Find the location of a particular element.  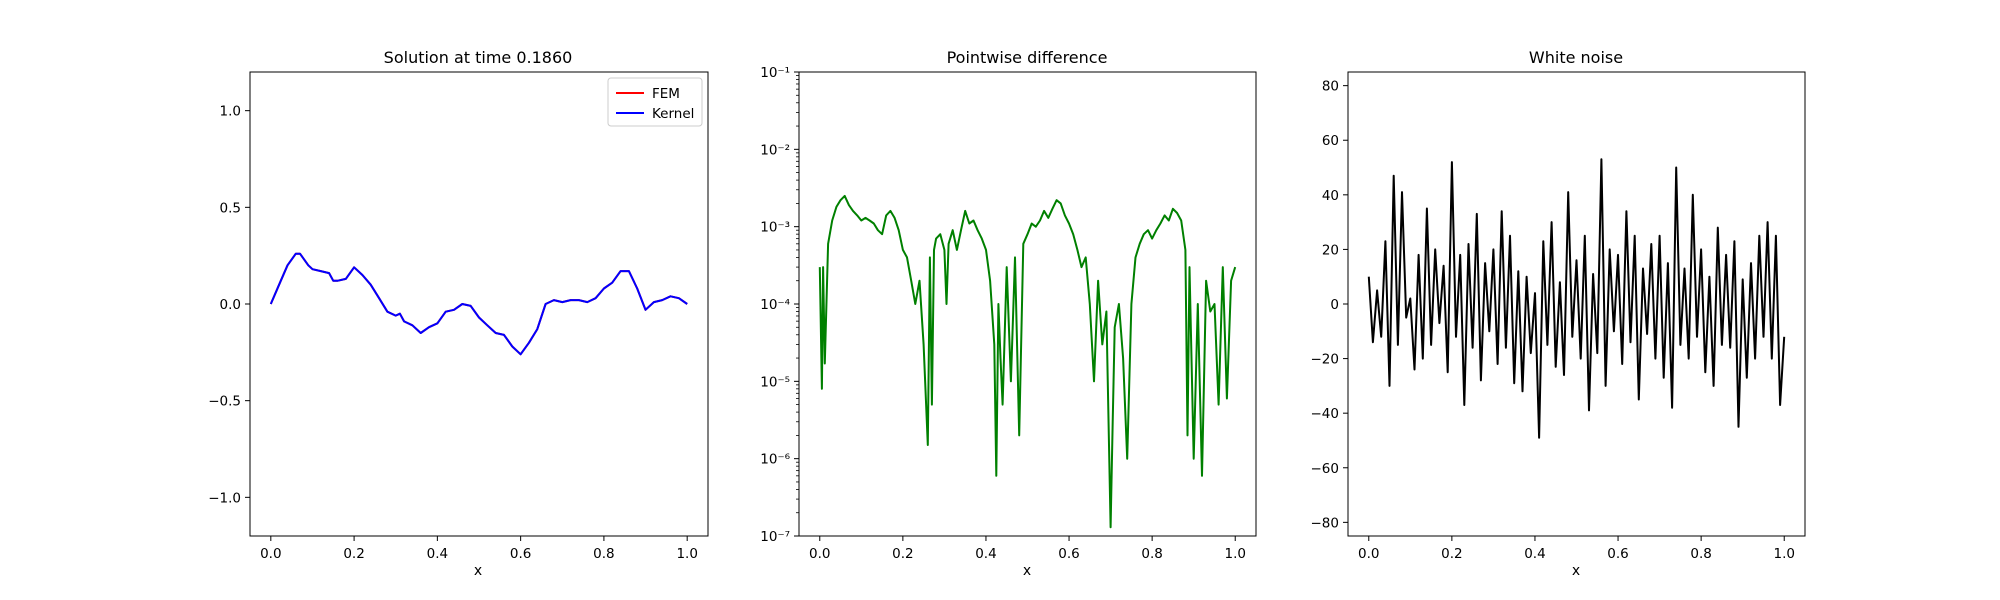

panel-solution-ytick-label: −0.5 is located at coordinates (224, 402).